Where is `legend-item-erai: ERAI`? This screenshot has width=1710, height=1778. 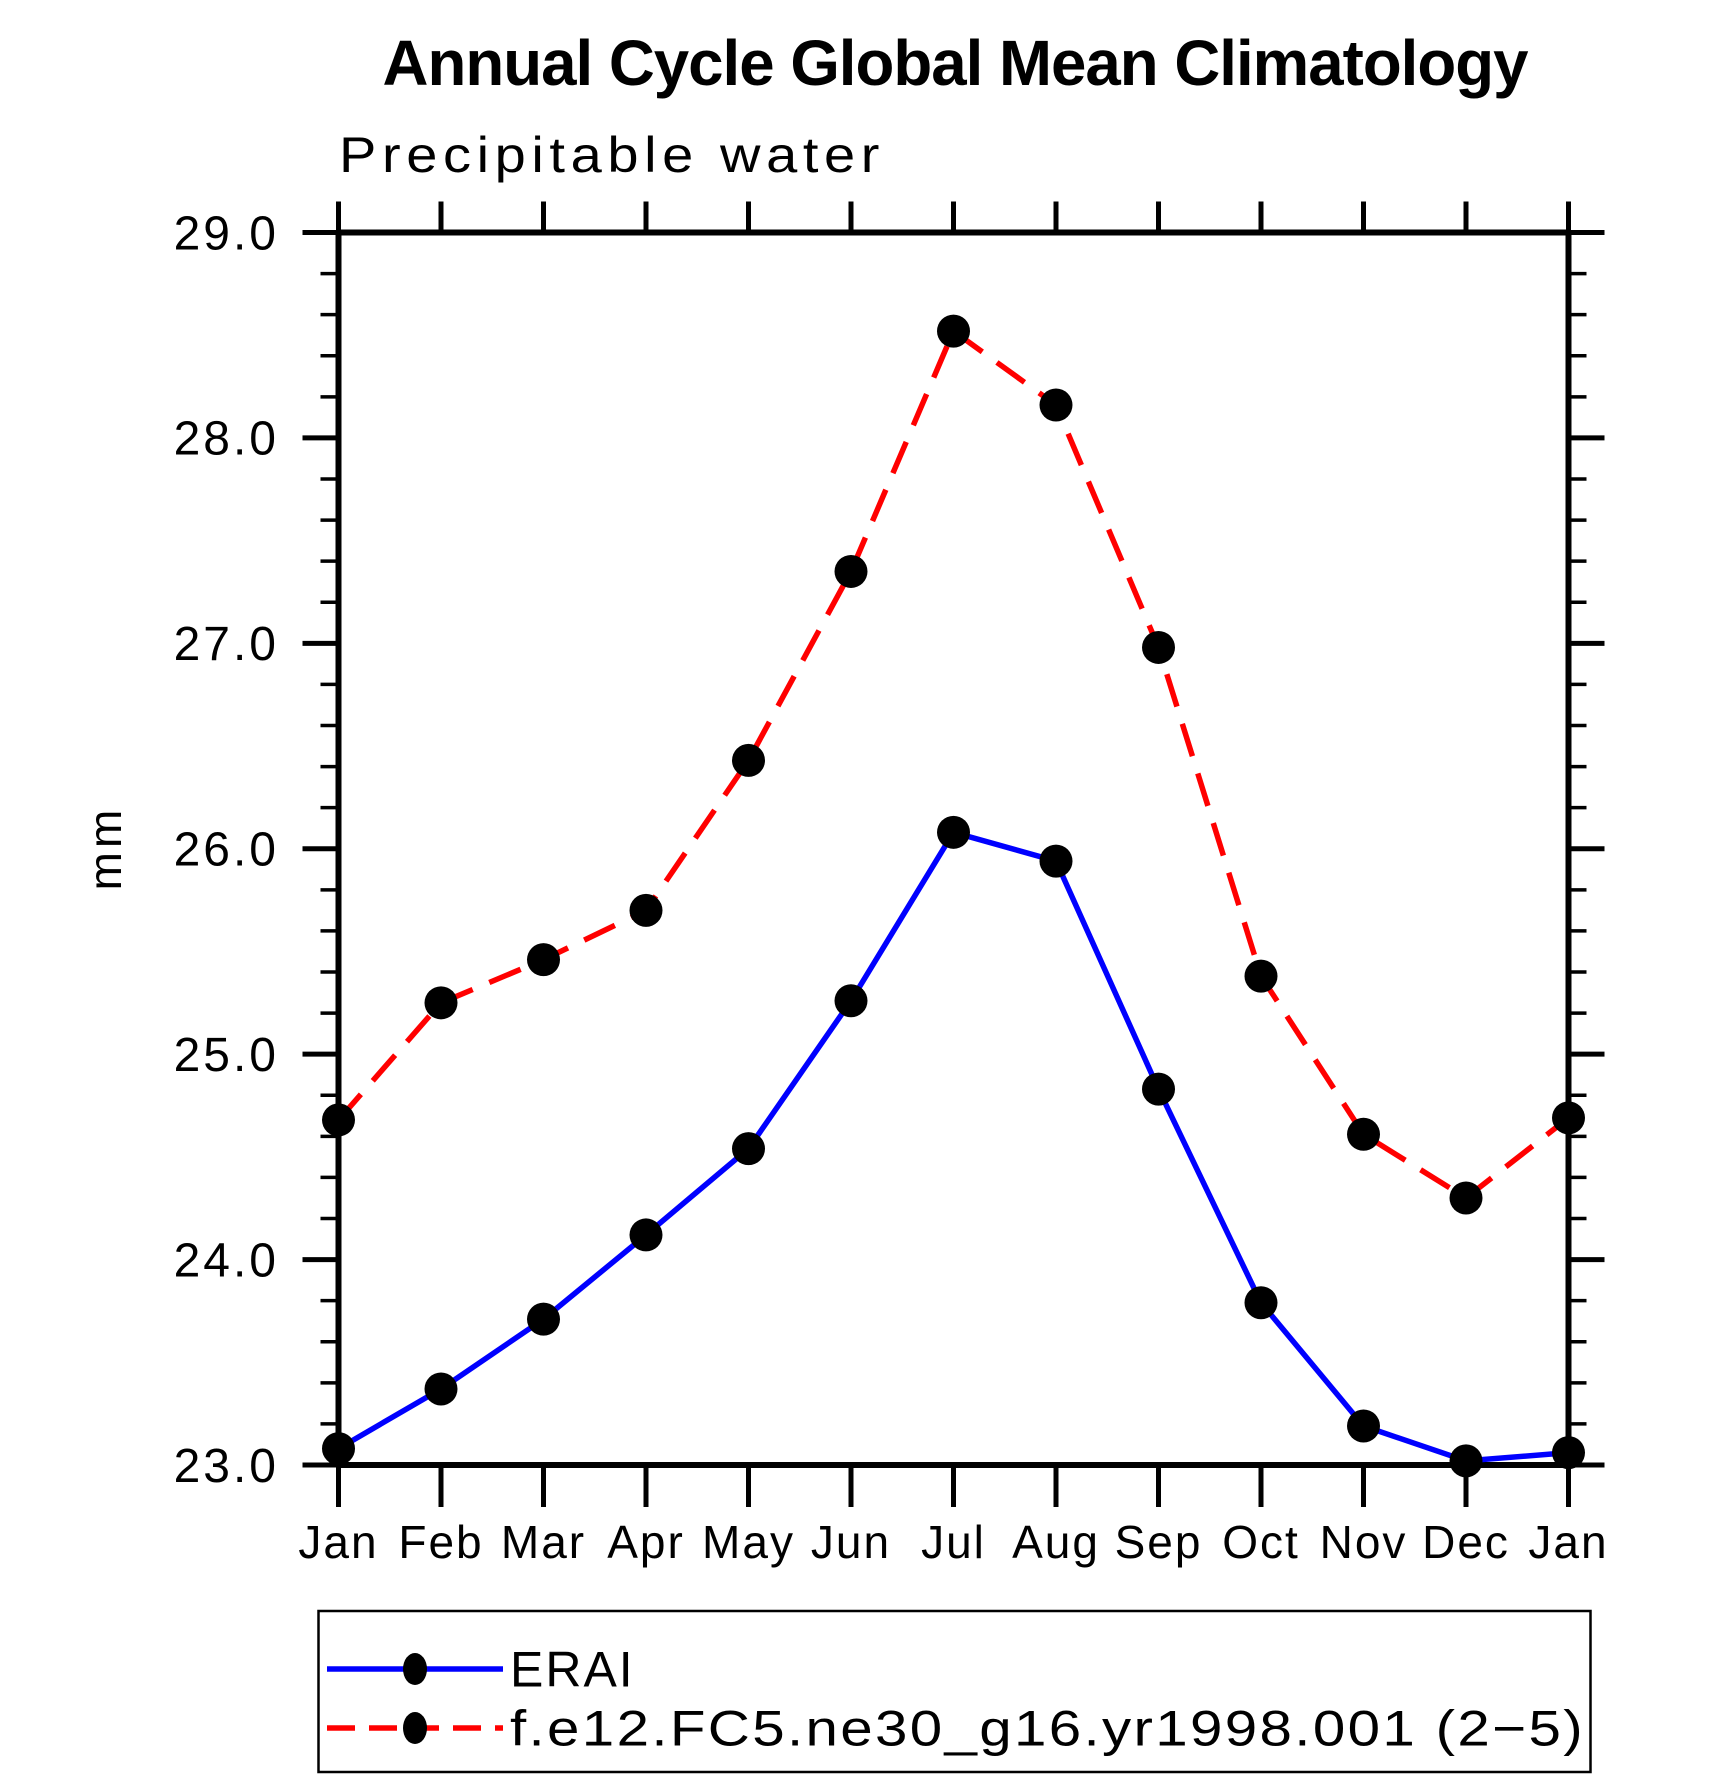 legend-item-erai: ERAI is located at coordinates (481, 1670).